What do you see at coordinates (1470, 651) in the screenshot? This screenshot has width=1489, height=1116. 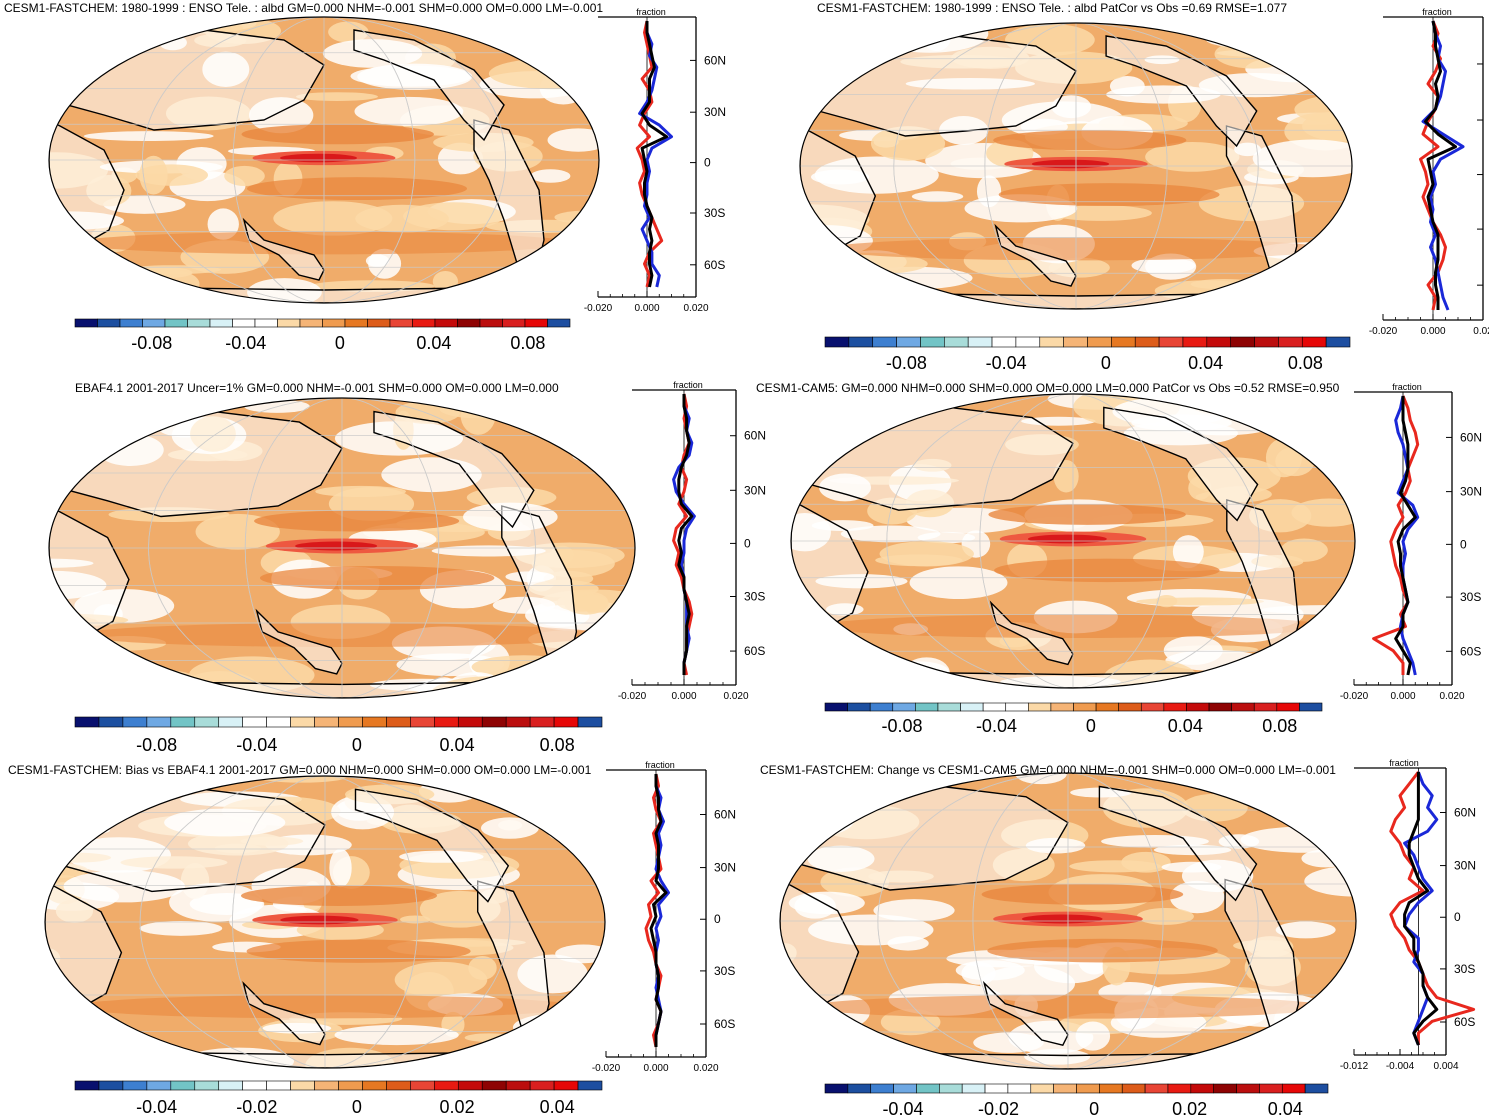 I see `profile-y-tick-label: 60S` at bounding box center [1470, 651].